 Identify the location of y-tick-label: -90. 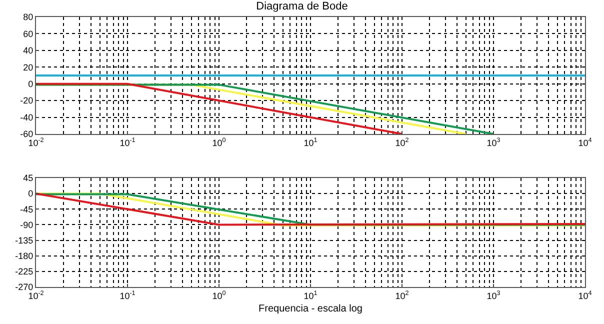
(27, 225).